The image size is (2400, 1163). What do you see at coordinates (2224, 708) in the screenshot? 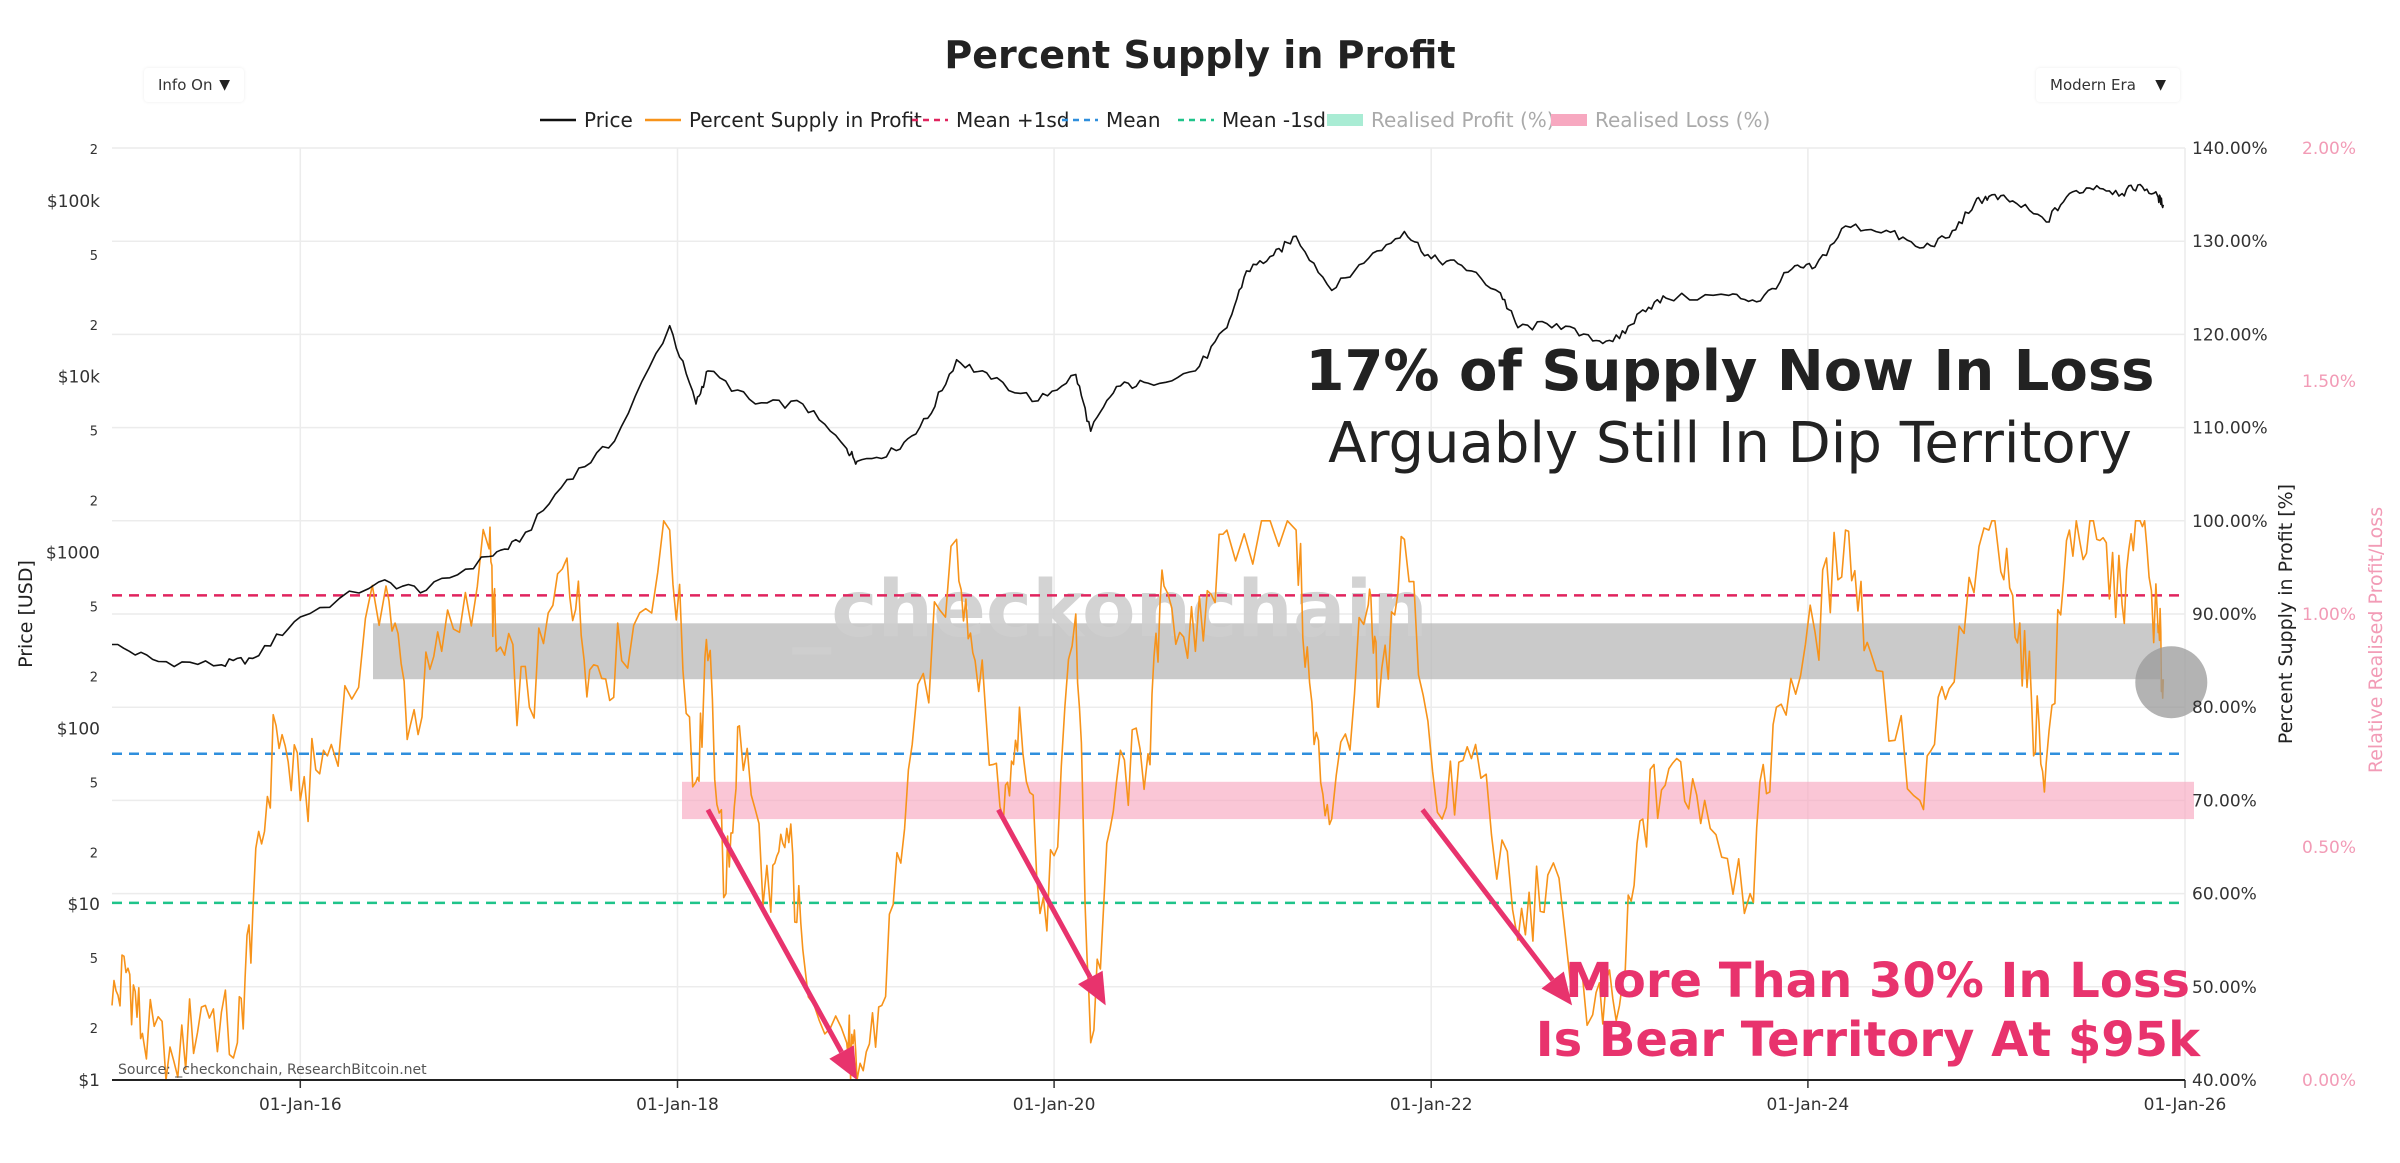
I see `right-tick-label: 80.00%` at bounding box center [2224, 708].